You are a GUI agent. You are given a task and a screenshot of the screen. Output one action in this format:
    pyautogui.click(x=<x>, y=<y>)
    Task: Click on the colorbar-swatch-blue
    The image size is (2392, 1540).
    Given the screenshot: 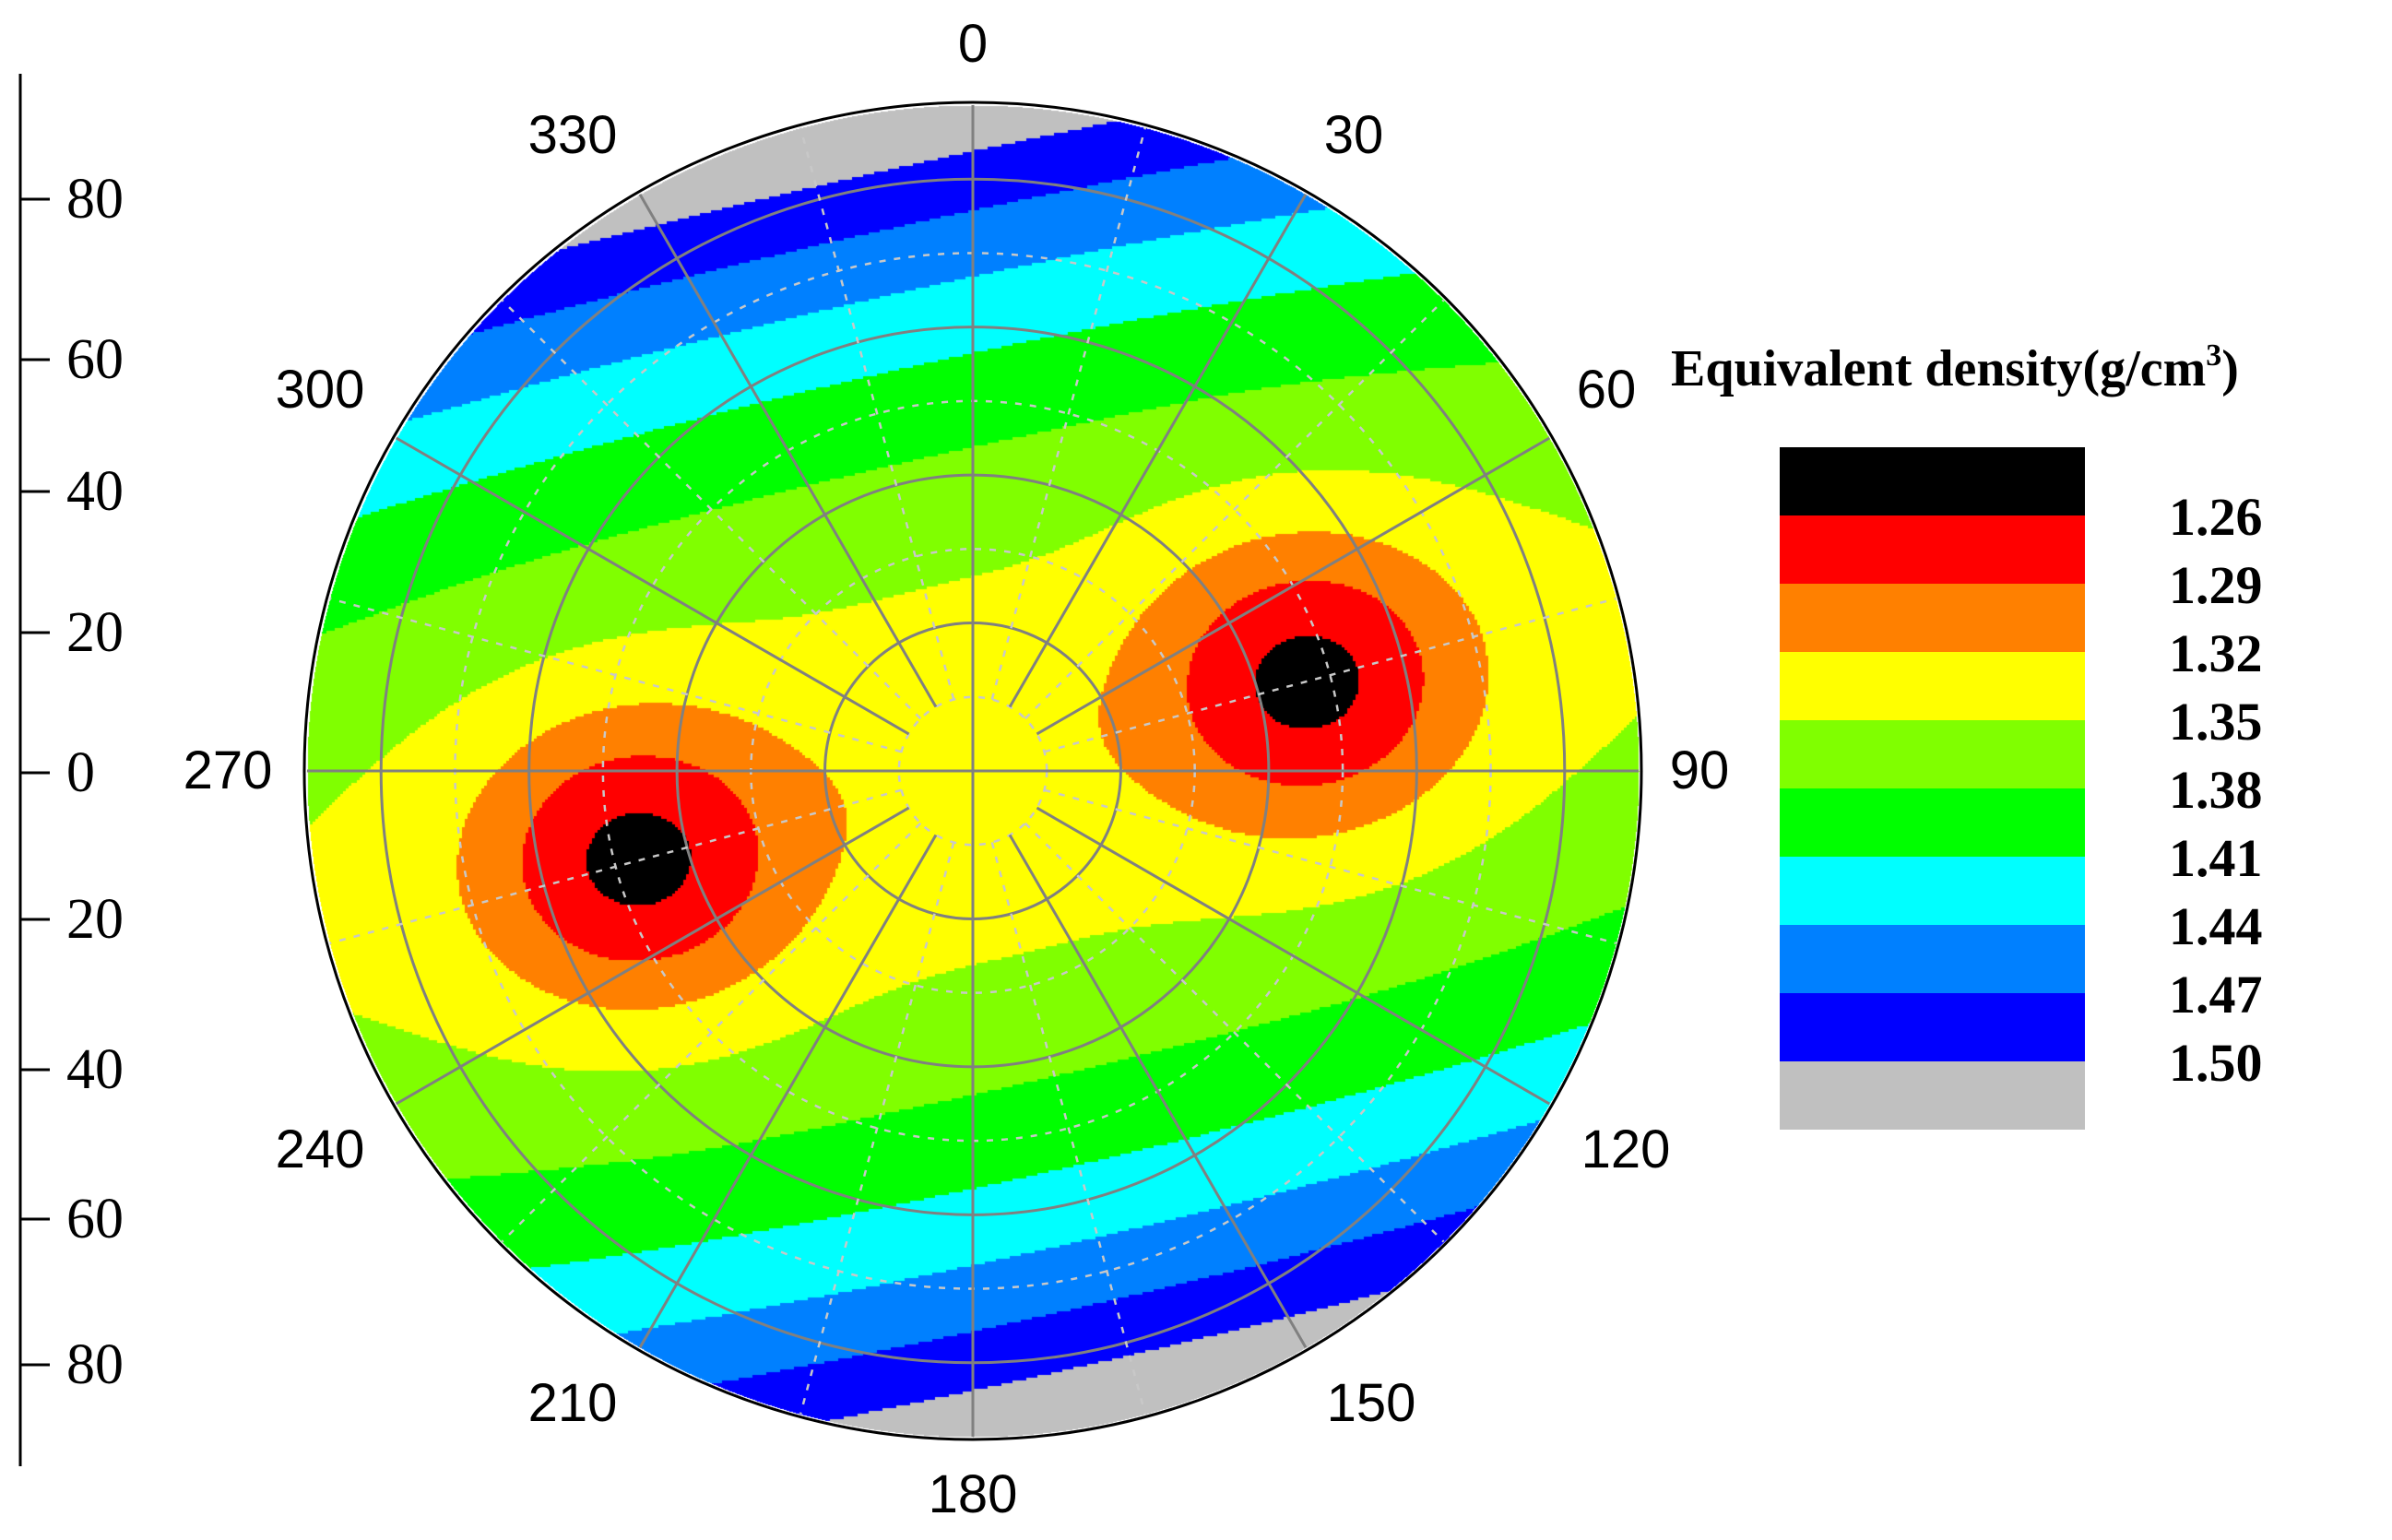 What is the action you would take?
    pyautogui.click(x=1933, y=1027)
    